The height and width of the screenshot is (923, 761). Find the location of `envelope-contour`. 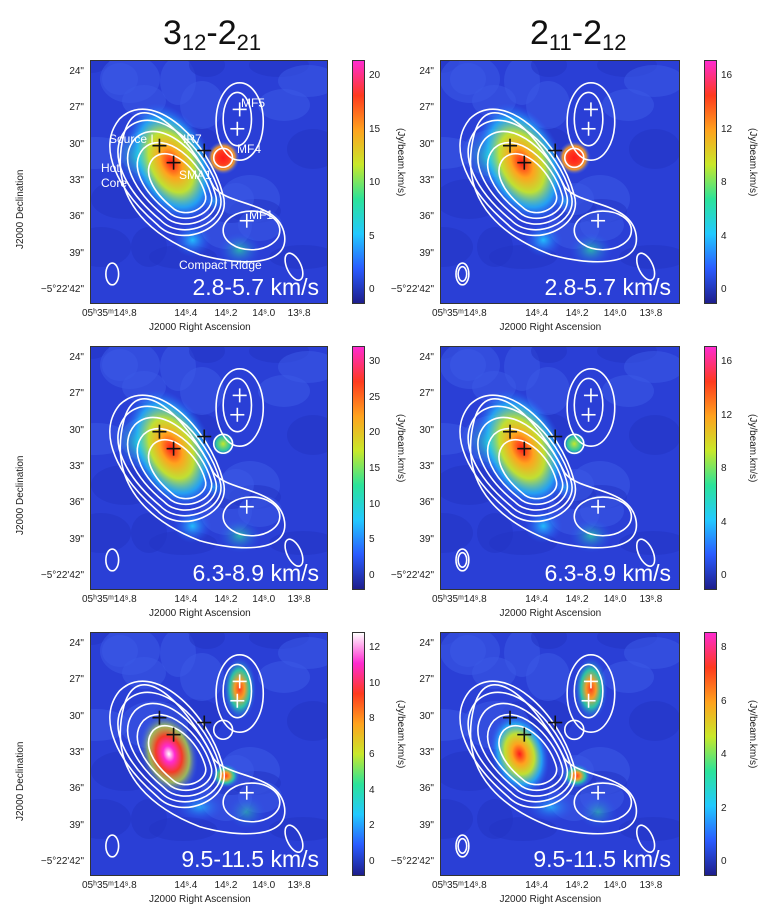

envelope-contour is located at coordinates (202, 187).